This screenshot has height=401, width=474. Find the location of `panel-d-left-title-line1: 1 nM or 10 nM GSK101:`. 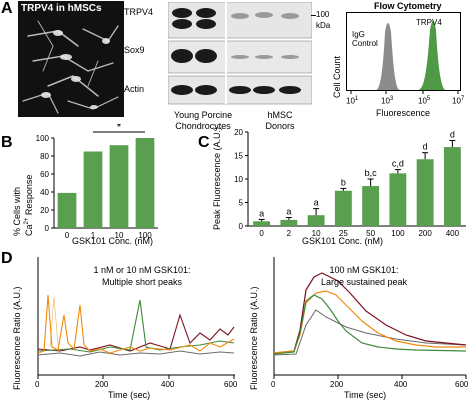

panel-d-left-title-line1: 1 nM or 10 nM GSK101: is located at coordinates (142, 270).